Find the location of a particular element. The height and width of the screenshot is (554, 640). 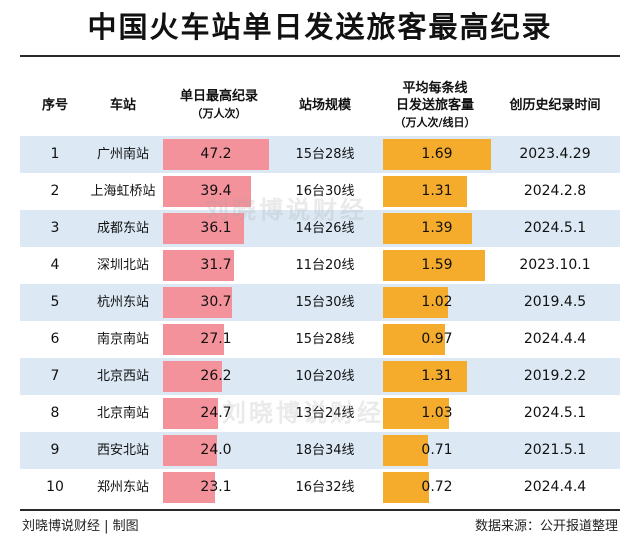

station-cell: 北京南站 is located at coordinates (122, 413).